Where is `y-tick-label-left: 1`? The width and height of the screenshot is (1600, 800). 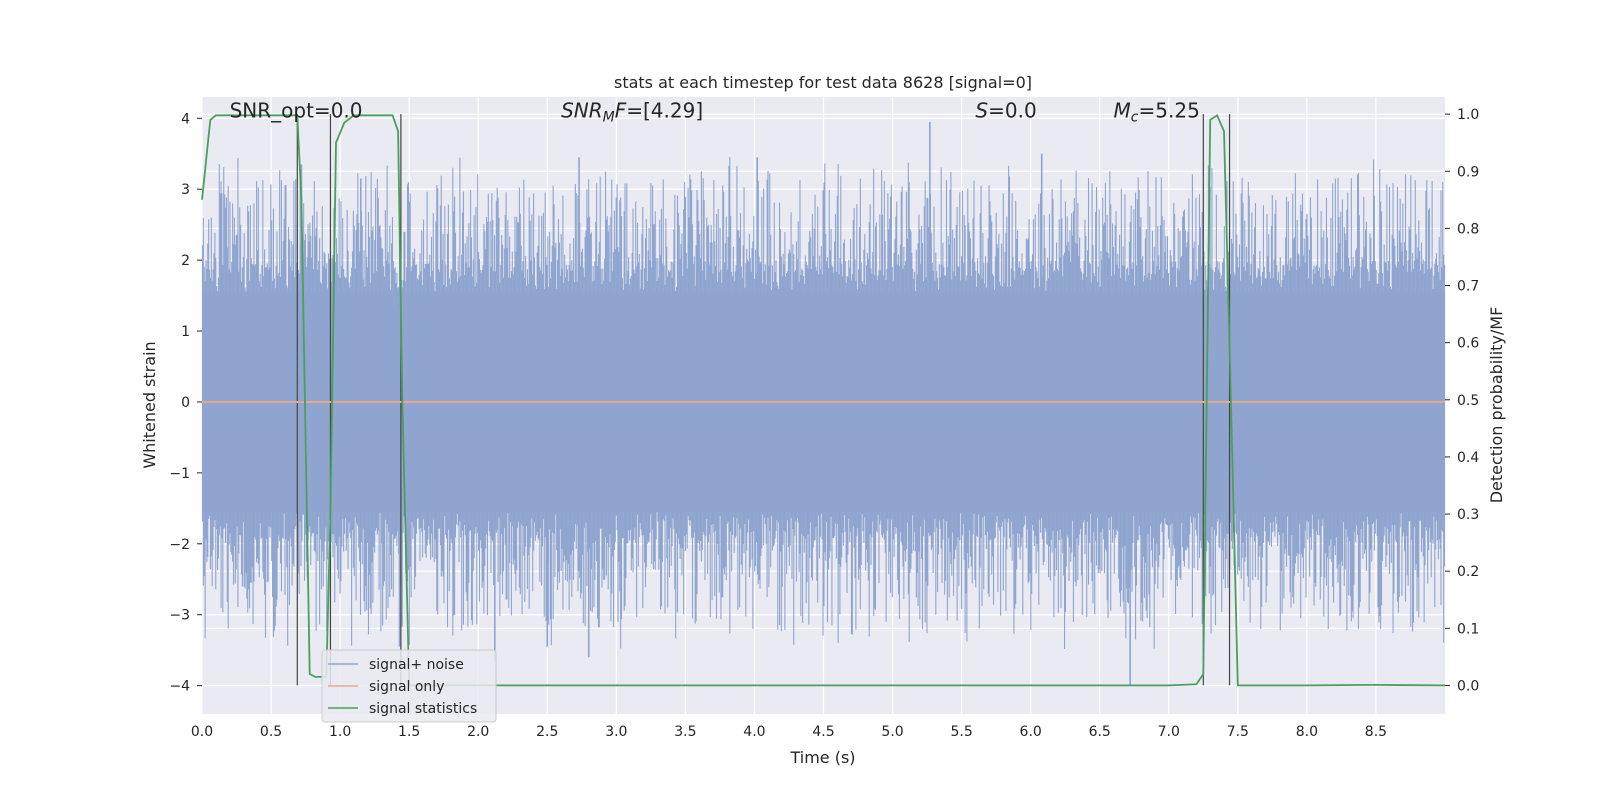
y-tick-label-left: 1 is located at coordinates (185, 332).